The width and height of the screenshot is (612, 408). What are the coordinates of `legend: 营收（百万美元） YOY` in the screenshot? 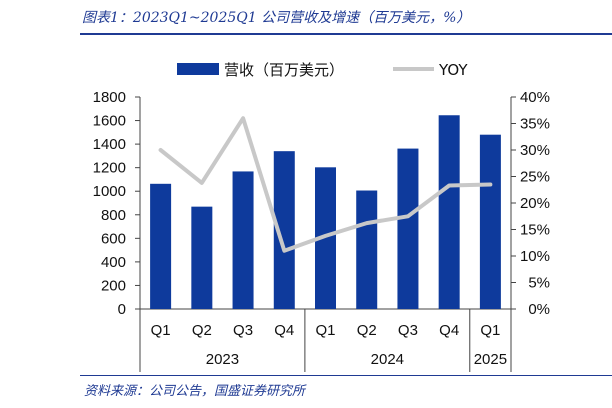 It's located at (322, 70).